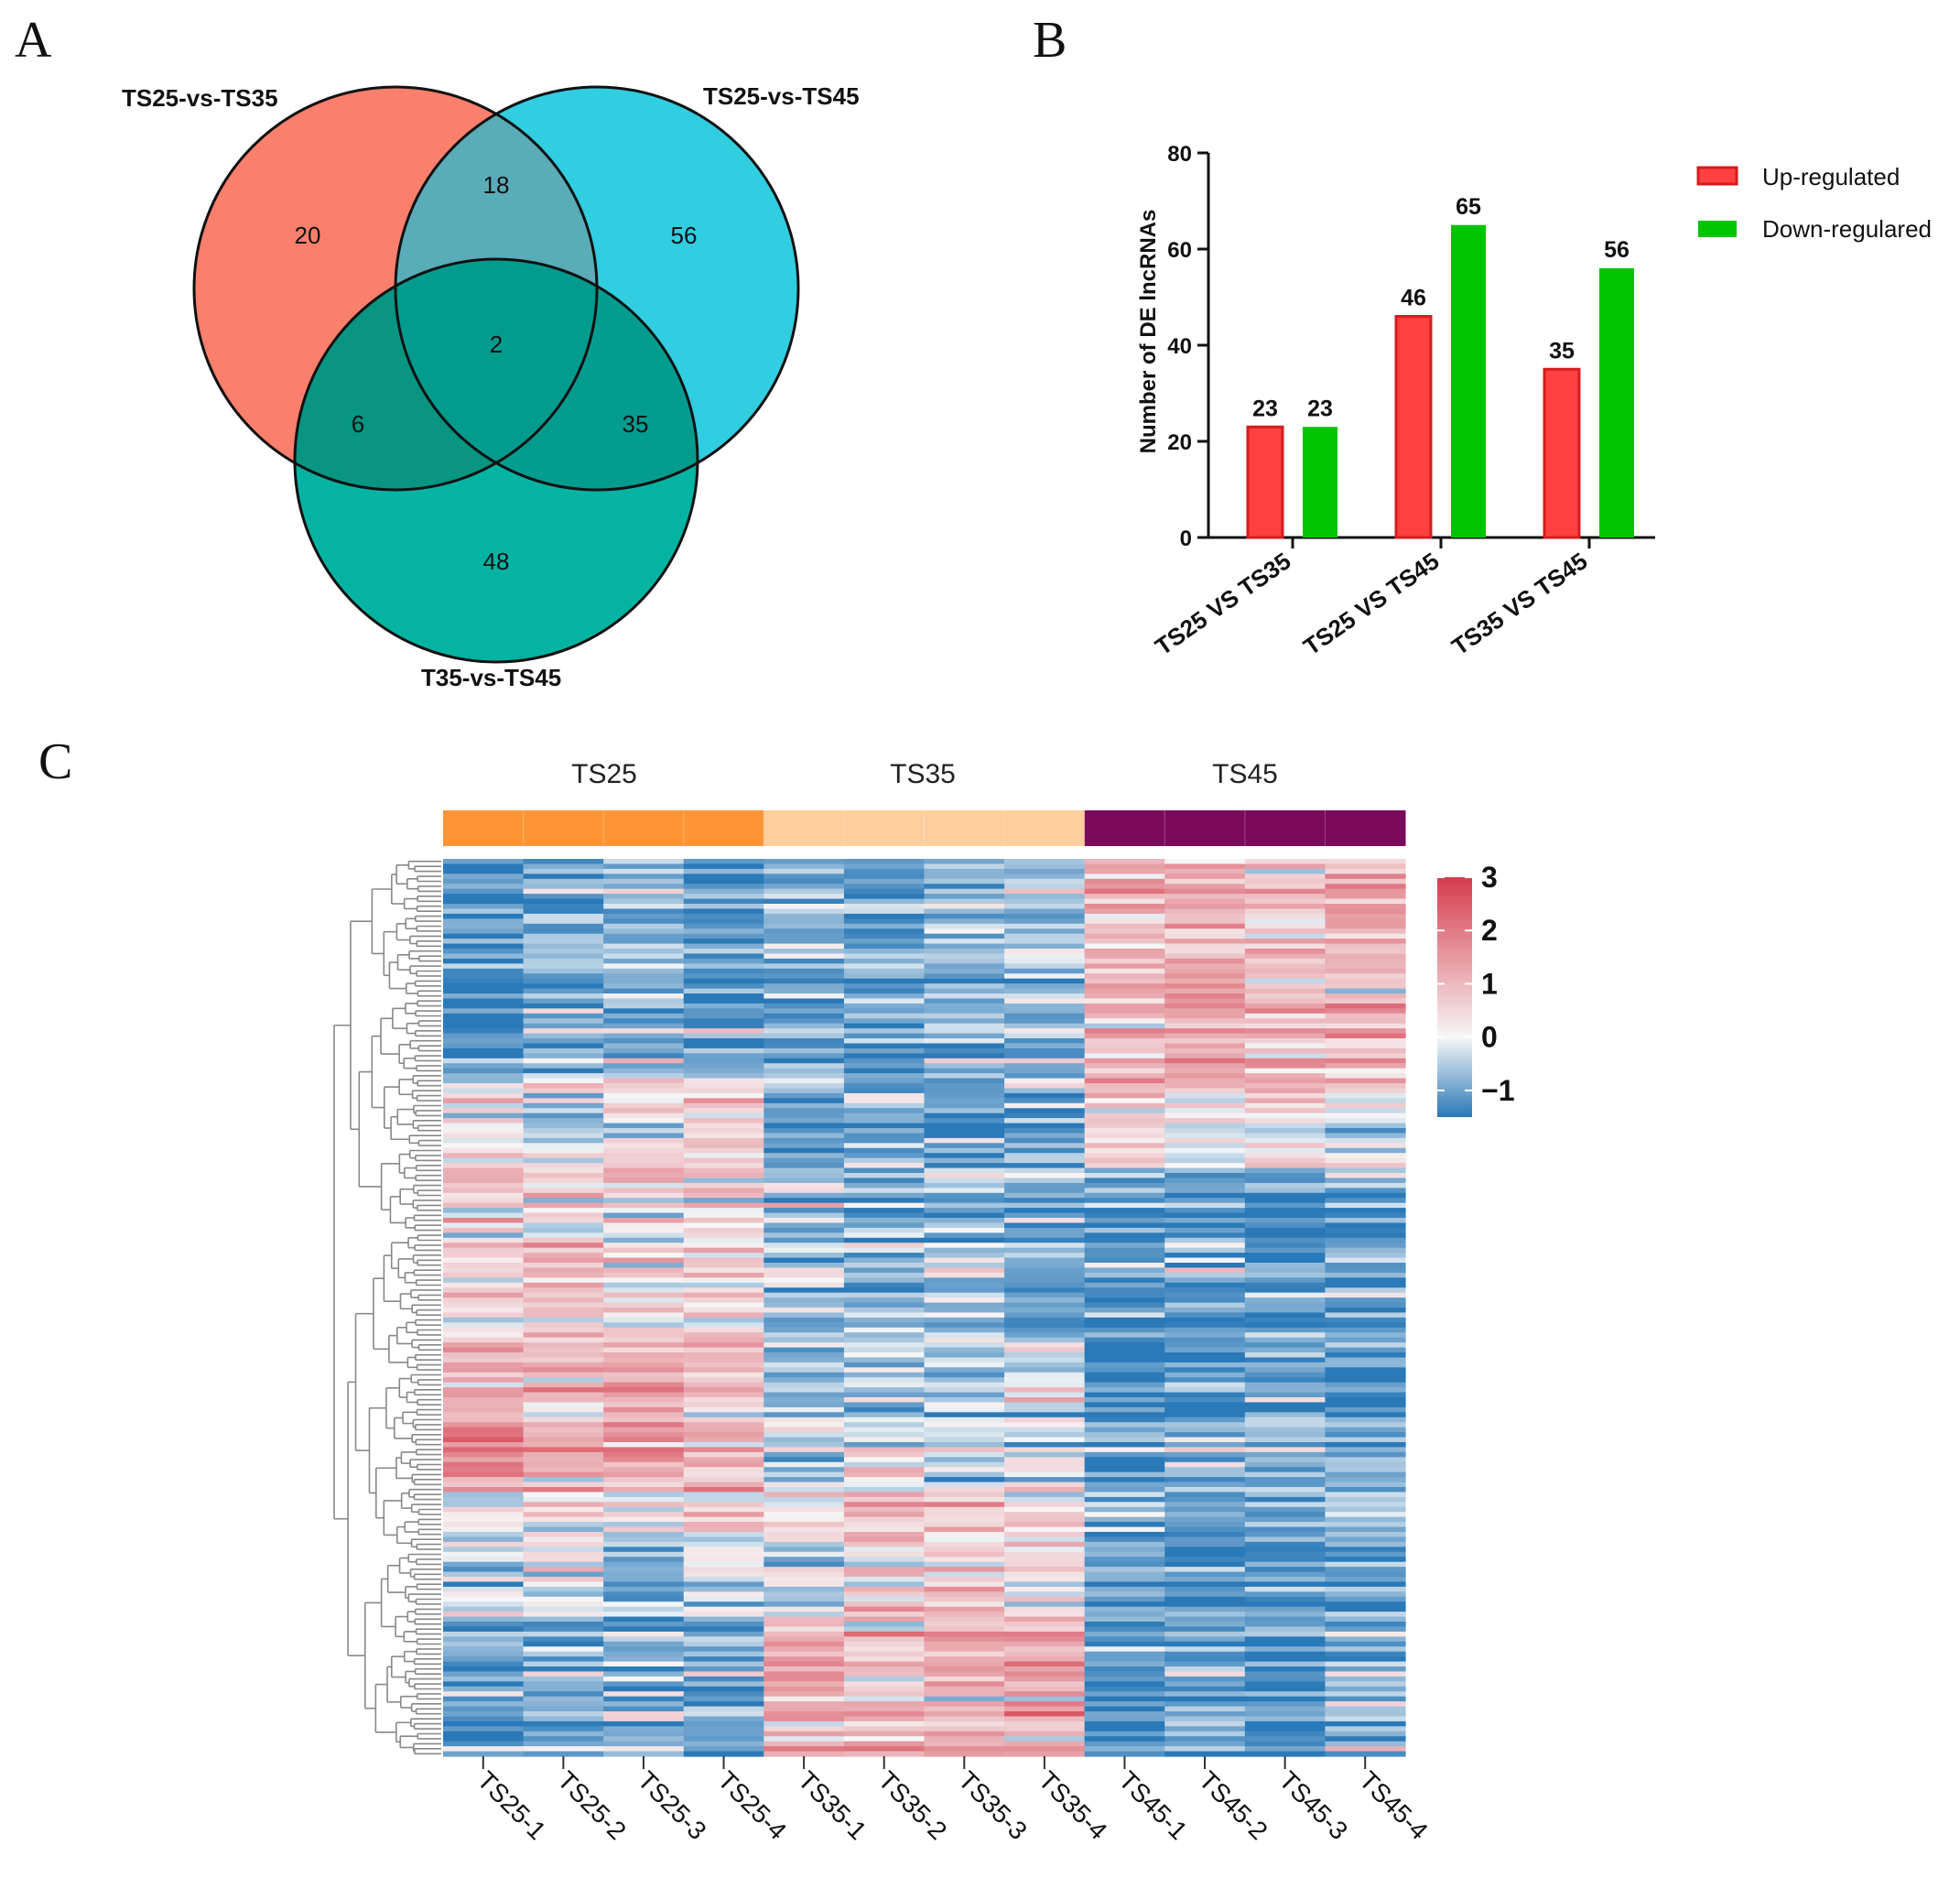 The height and width of the screenshot is (1878, 1960). What do you see at coordinates (496, 374) in the screenshot?
I see `venn-overlap-all` at bounding box center [496, 374].